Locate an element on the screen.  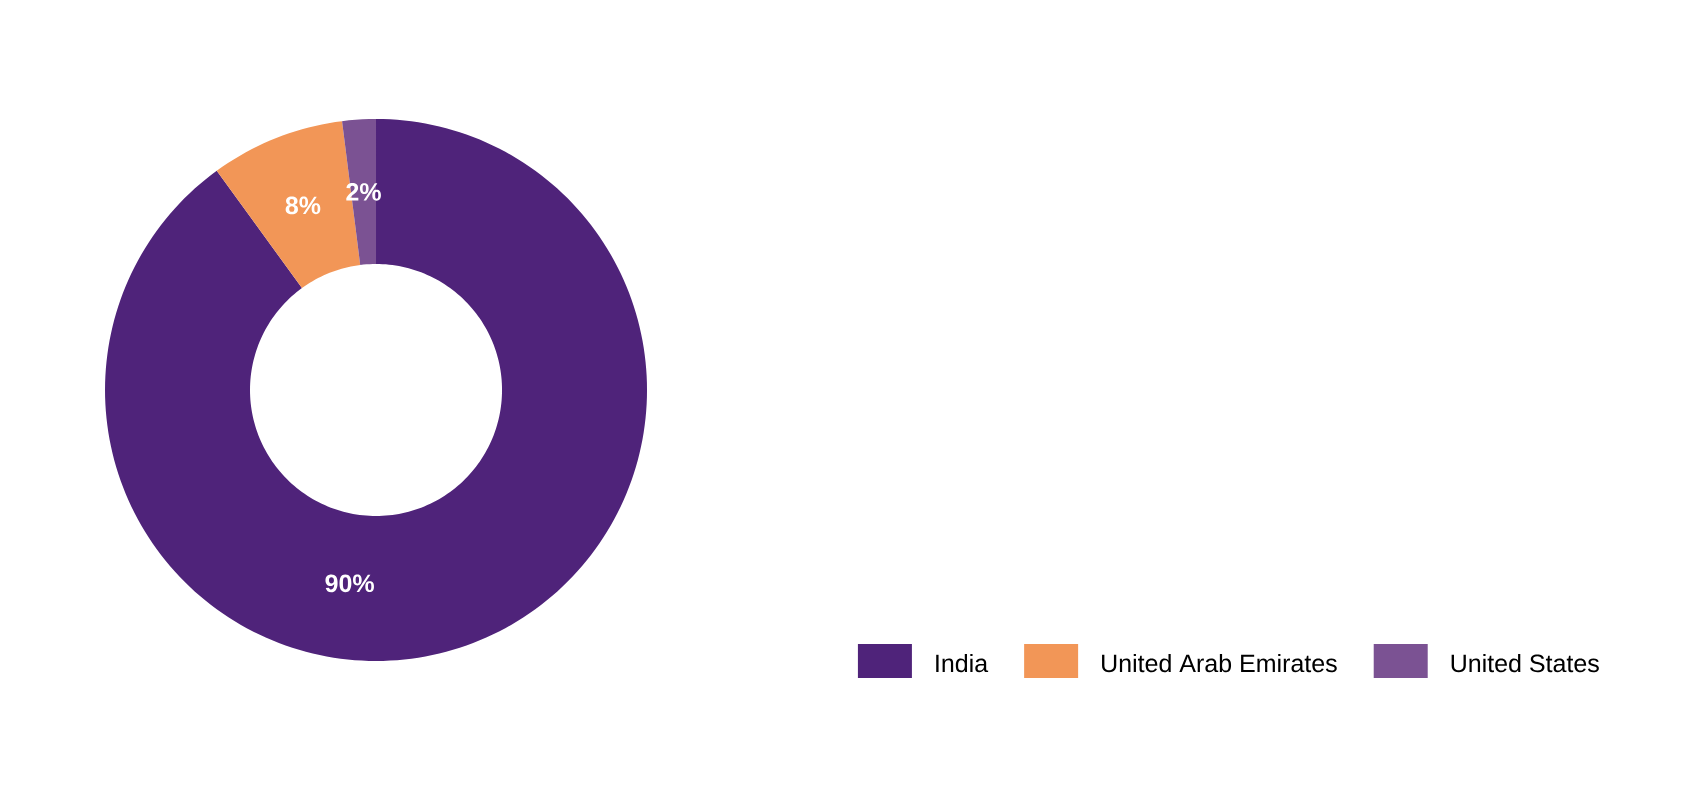
data-label: 90% is located at coordinates (349, 583).